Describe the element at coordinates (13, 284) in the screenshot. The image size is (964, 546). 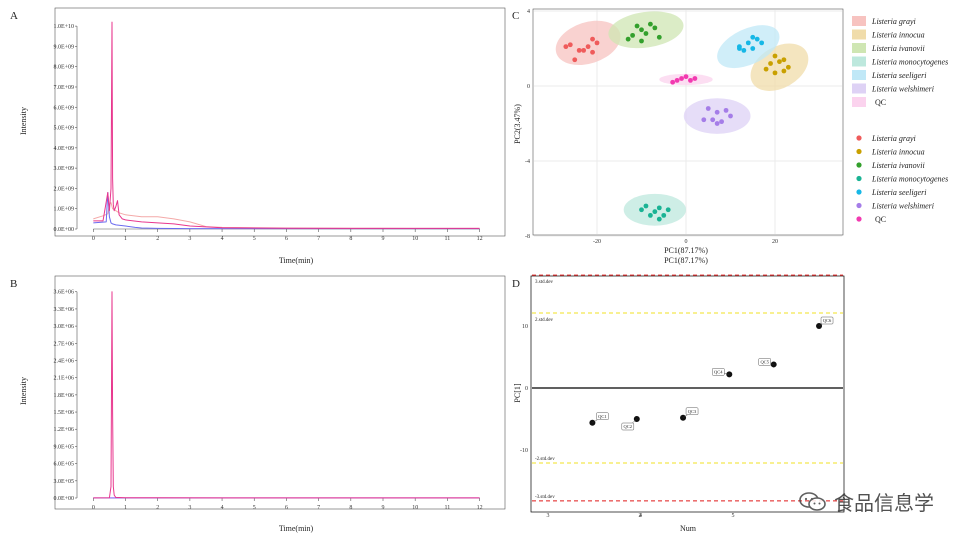
I see `panel-label-b: B` at that location.